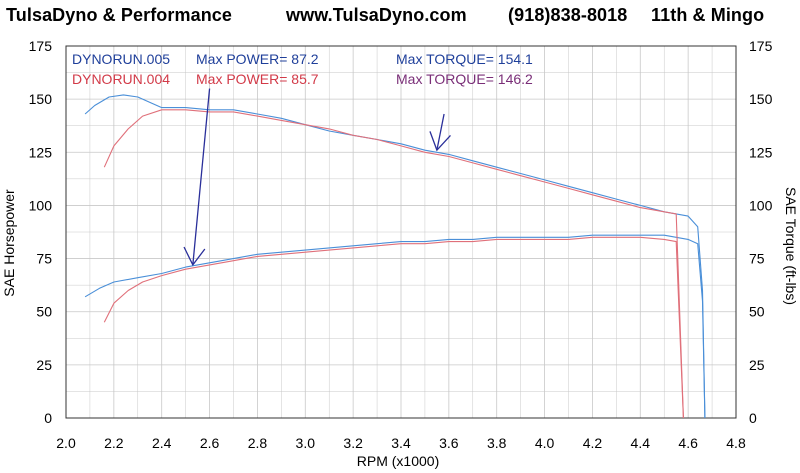 This screenshot has height=473, width=800. I want to click on x-tick-label: 2.6, so click(210, 443).